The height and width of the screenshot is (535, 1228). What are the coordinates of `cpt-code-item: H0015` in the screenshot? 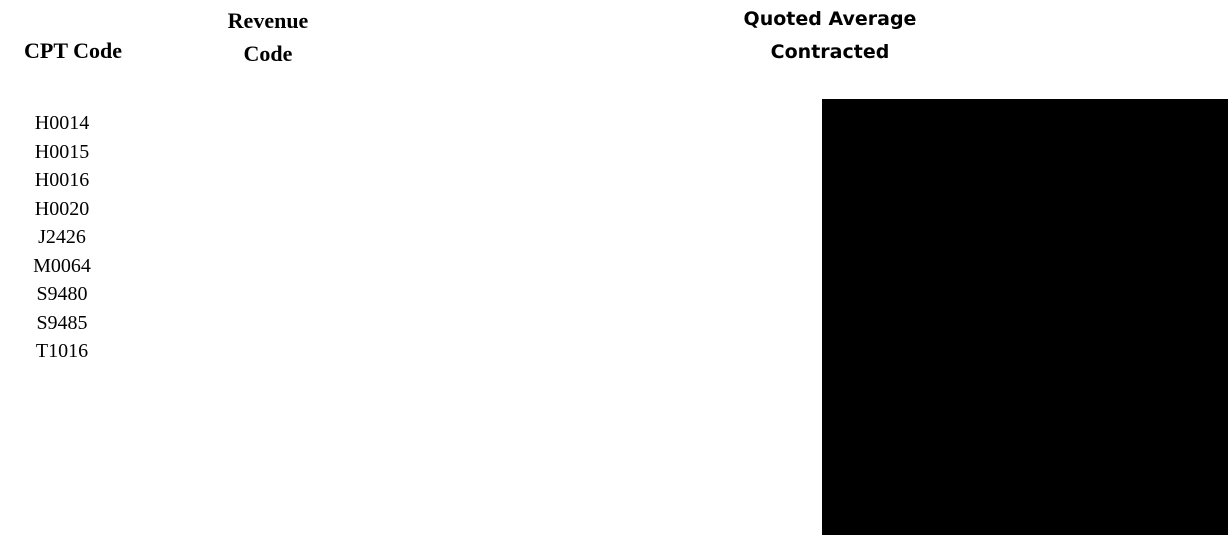 It's located at (62, 151).